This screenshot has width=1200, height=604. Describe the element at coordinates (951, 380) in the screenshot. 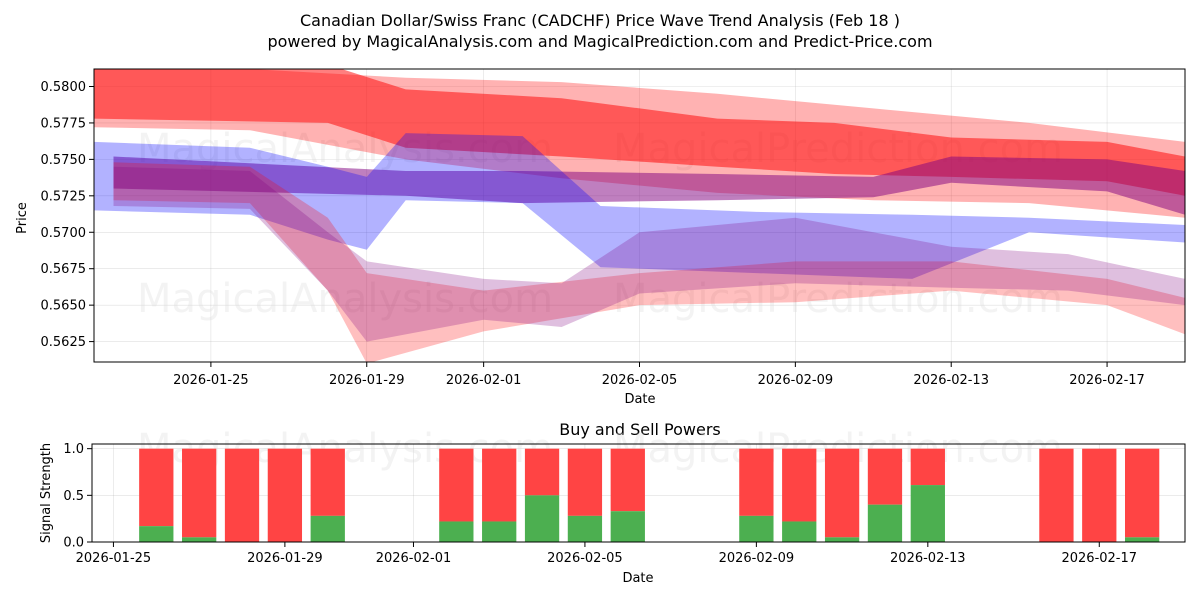

I see `price-x-tick-label: 2026-02-13` at that location.